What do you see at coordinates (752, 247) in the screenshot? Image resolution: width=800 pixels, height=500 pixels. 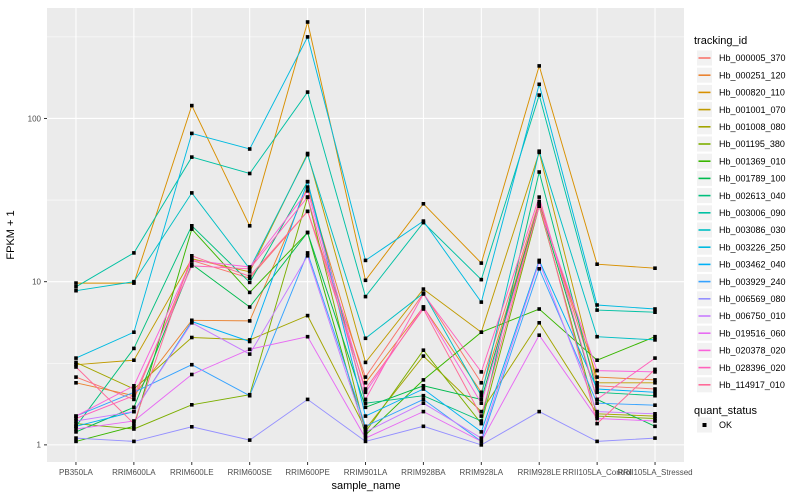 I see `legend-item-label: Hb_003226_250` at bounding box center [752, 247].